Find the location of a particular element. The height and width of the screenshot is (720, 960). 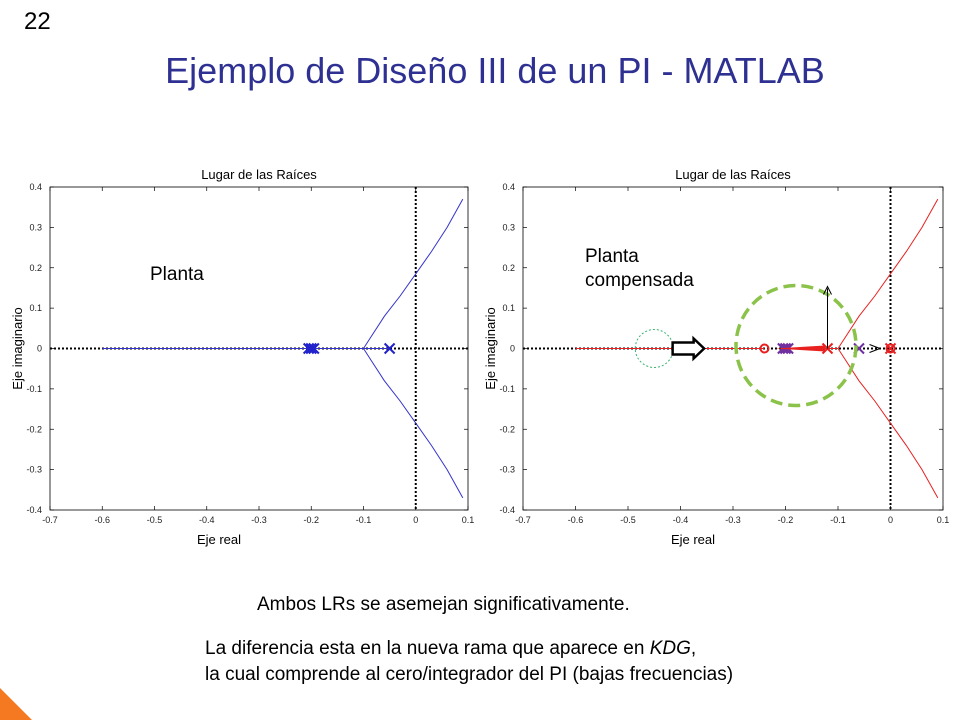

vertical-arrow-head is located at coordinates (827, 290).